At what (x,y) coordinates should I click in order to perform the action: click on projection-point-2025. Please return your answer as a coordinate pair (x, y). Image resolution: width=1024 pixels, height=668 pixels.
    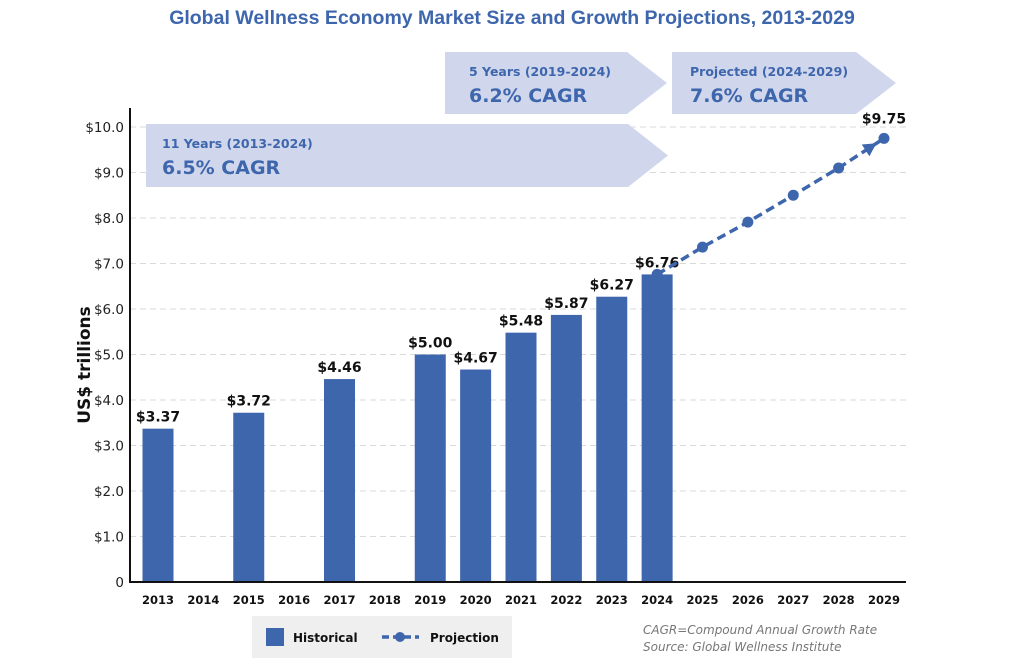
    Looking at the image, I should click on (702, 247).